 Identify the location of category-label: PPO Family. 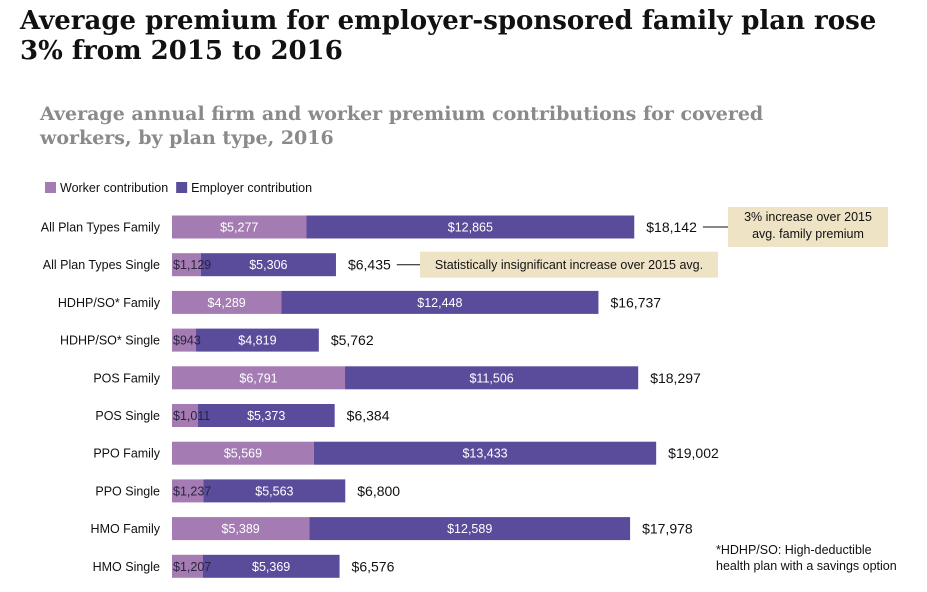
(126, 454).